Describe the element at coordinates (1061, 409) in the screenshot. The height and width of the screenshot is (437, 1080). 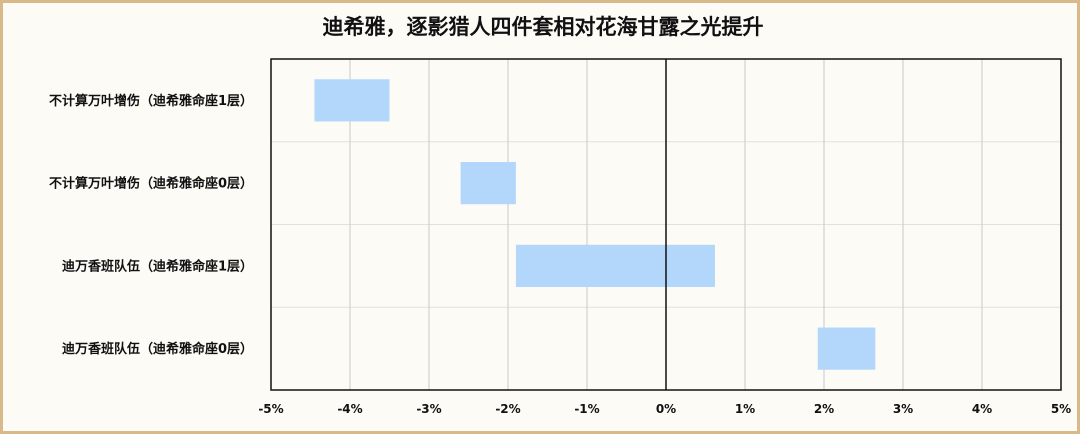
I see `x-tick-label: 5%` at that location.